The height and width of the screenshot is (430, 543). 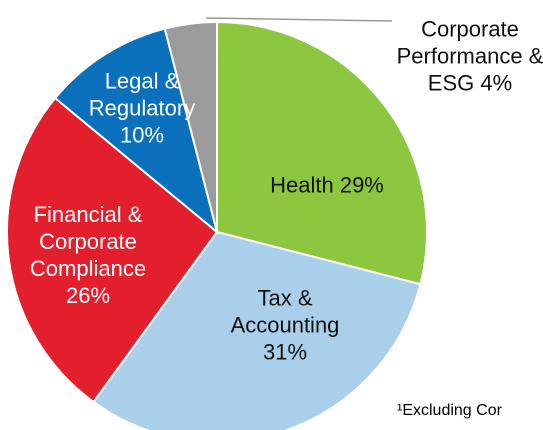 What do you see at coordinates (299, 19) in the screenshot?
I see `leader-line` at bounding box center [299, 19].